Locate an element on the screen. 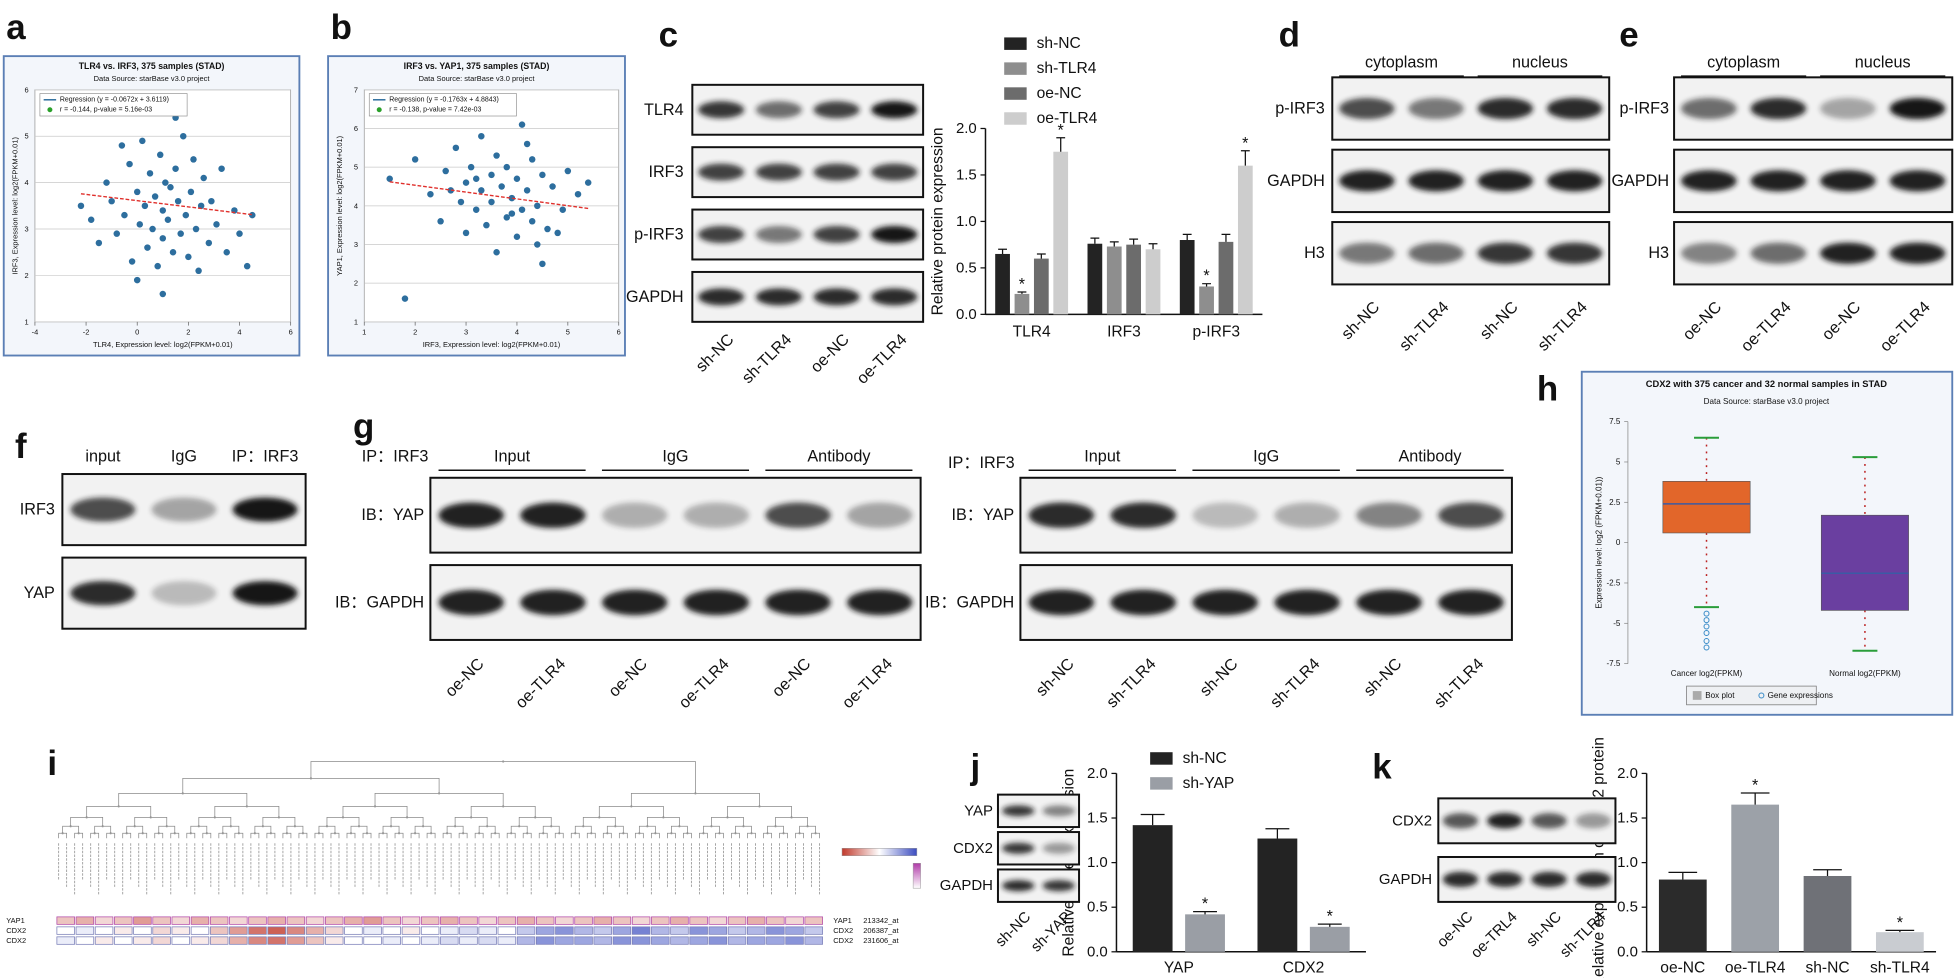 This screenshot has width=1956, height=978. row-label: CDX2 is located at coordinates (843, 940).